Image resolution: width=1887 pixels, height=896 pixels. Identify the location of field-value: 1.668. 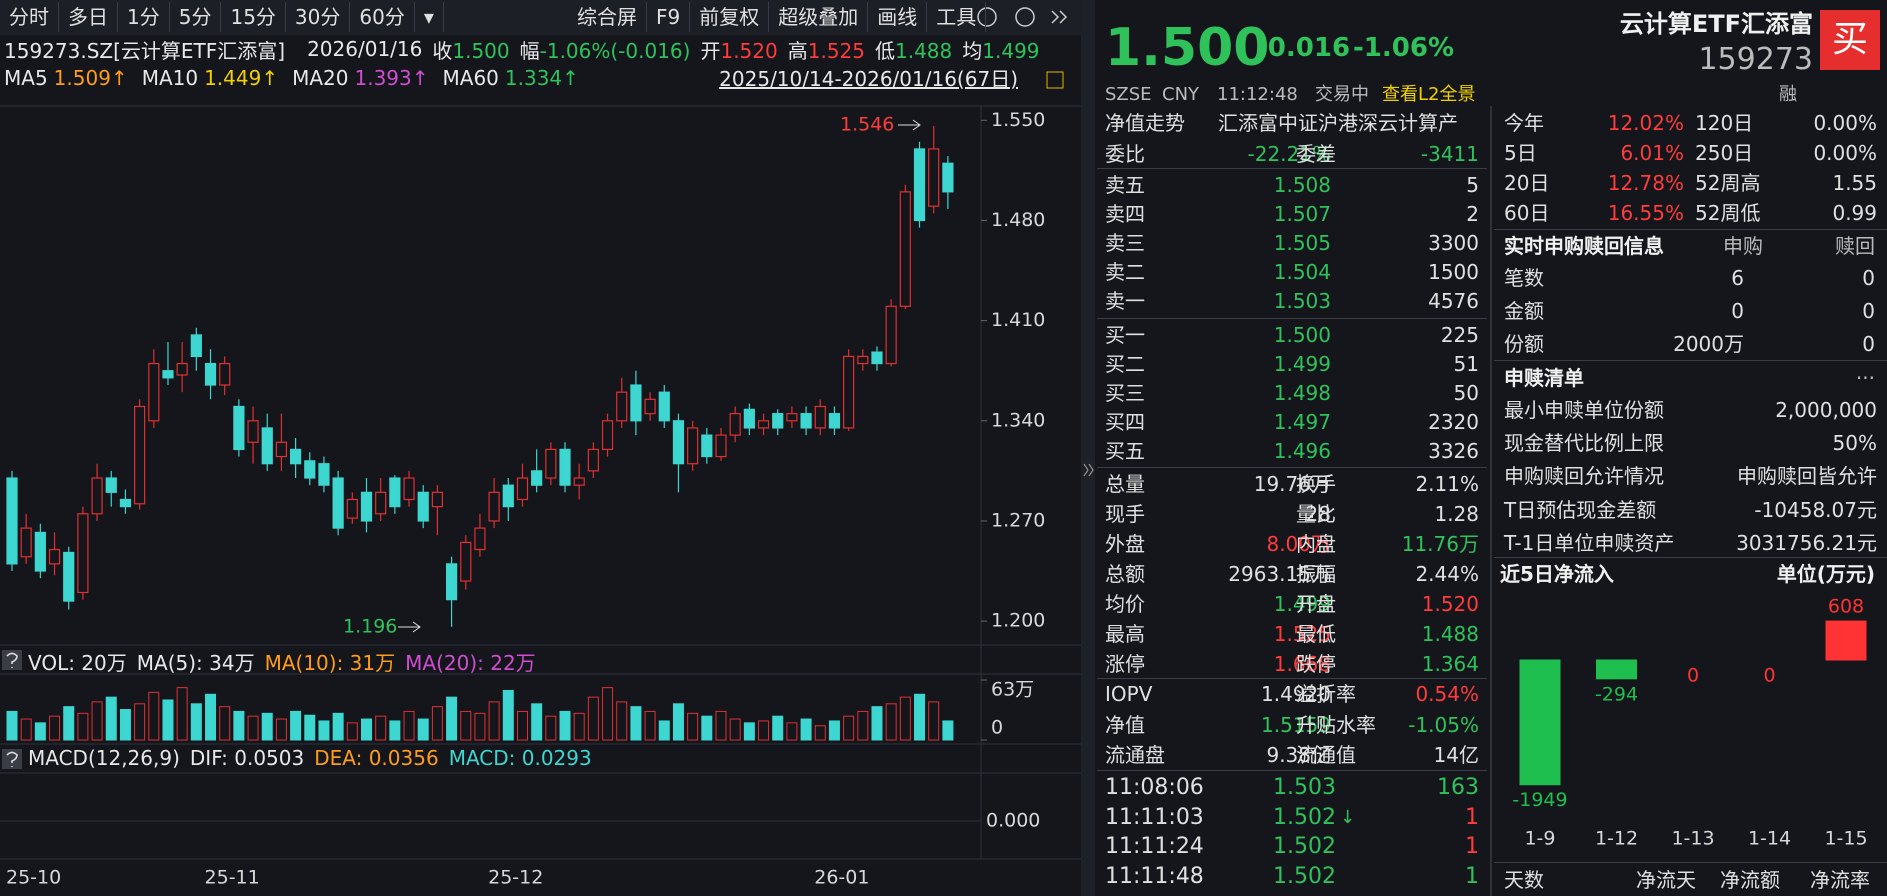
(1302, 664).